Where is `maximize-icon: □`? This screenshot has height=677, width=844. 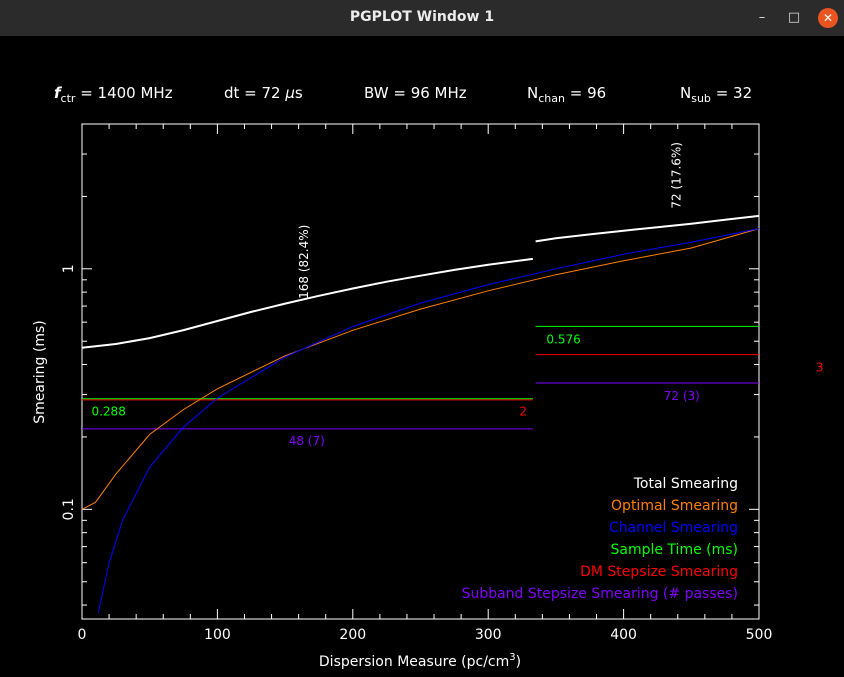 maximize-icon: □ is located at coordinates (794, 17).